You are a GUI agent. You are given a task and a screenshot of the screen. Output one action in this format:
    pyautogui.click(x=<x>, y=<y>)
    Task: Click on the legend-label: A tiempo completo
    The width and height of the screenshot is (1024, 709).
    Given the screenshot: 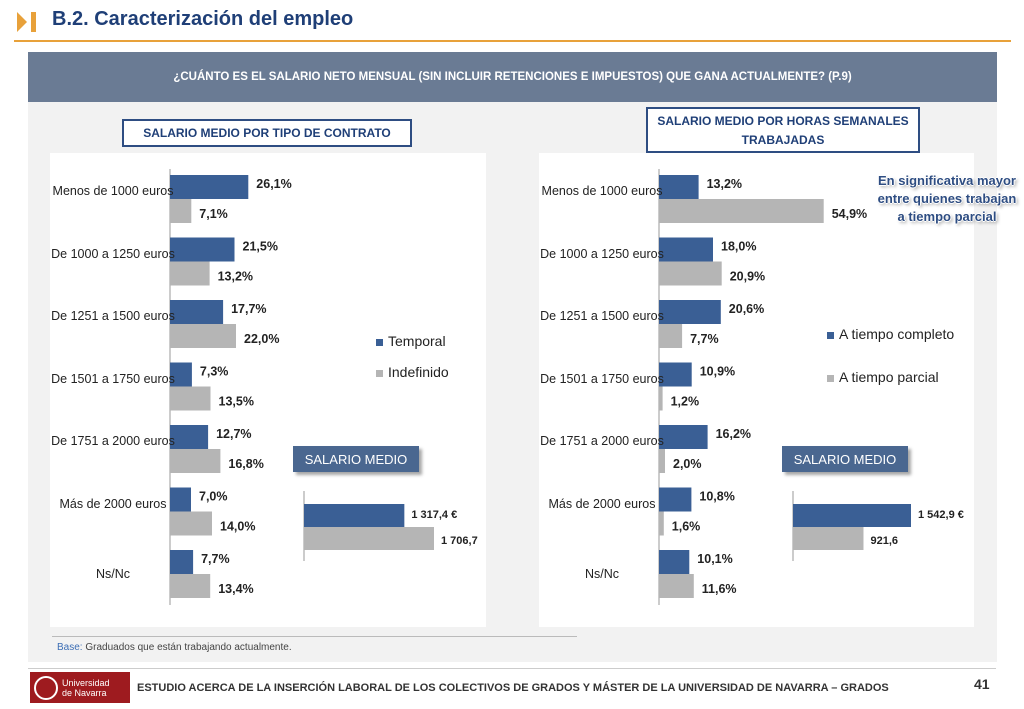 What is the action you would take?
    pyautogui.click(x=897, y=334)
    